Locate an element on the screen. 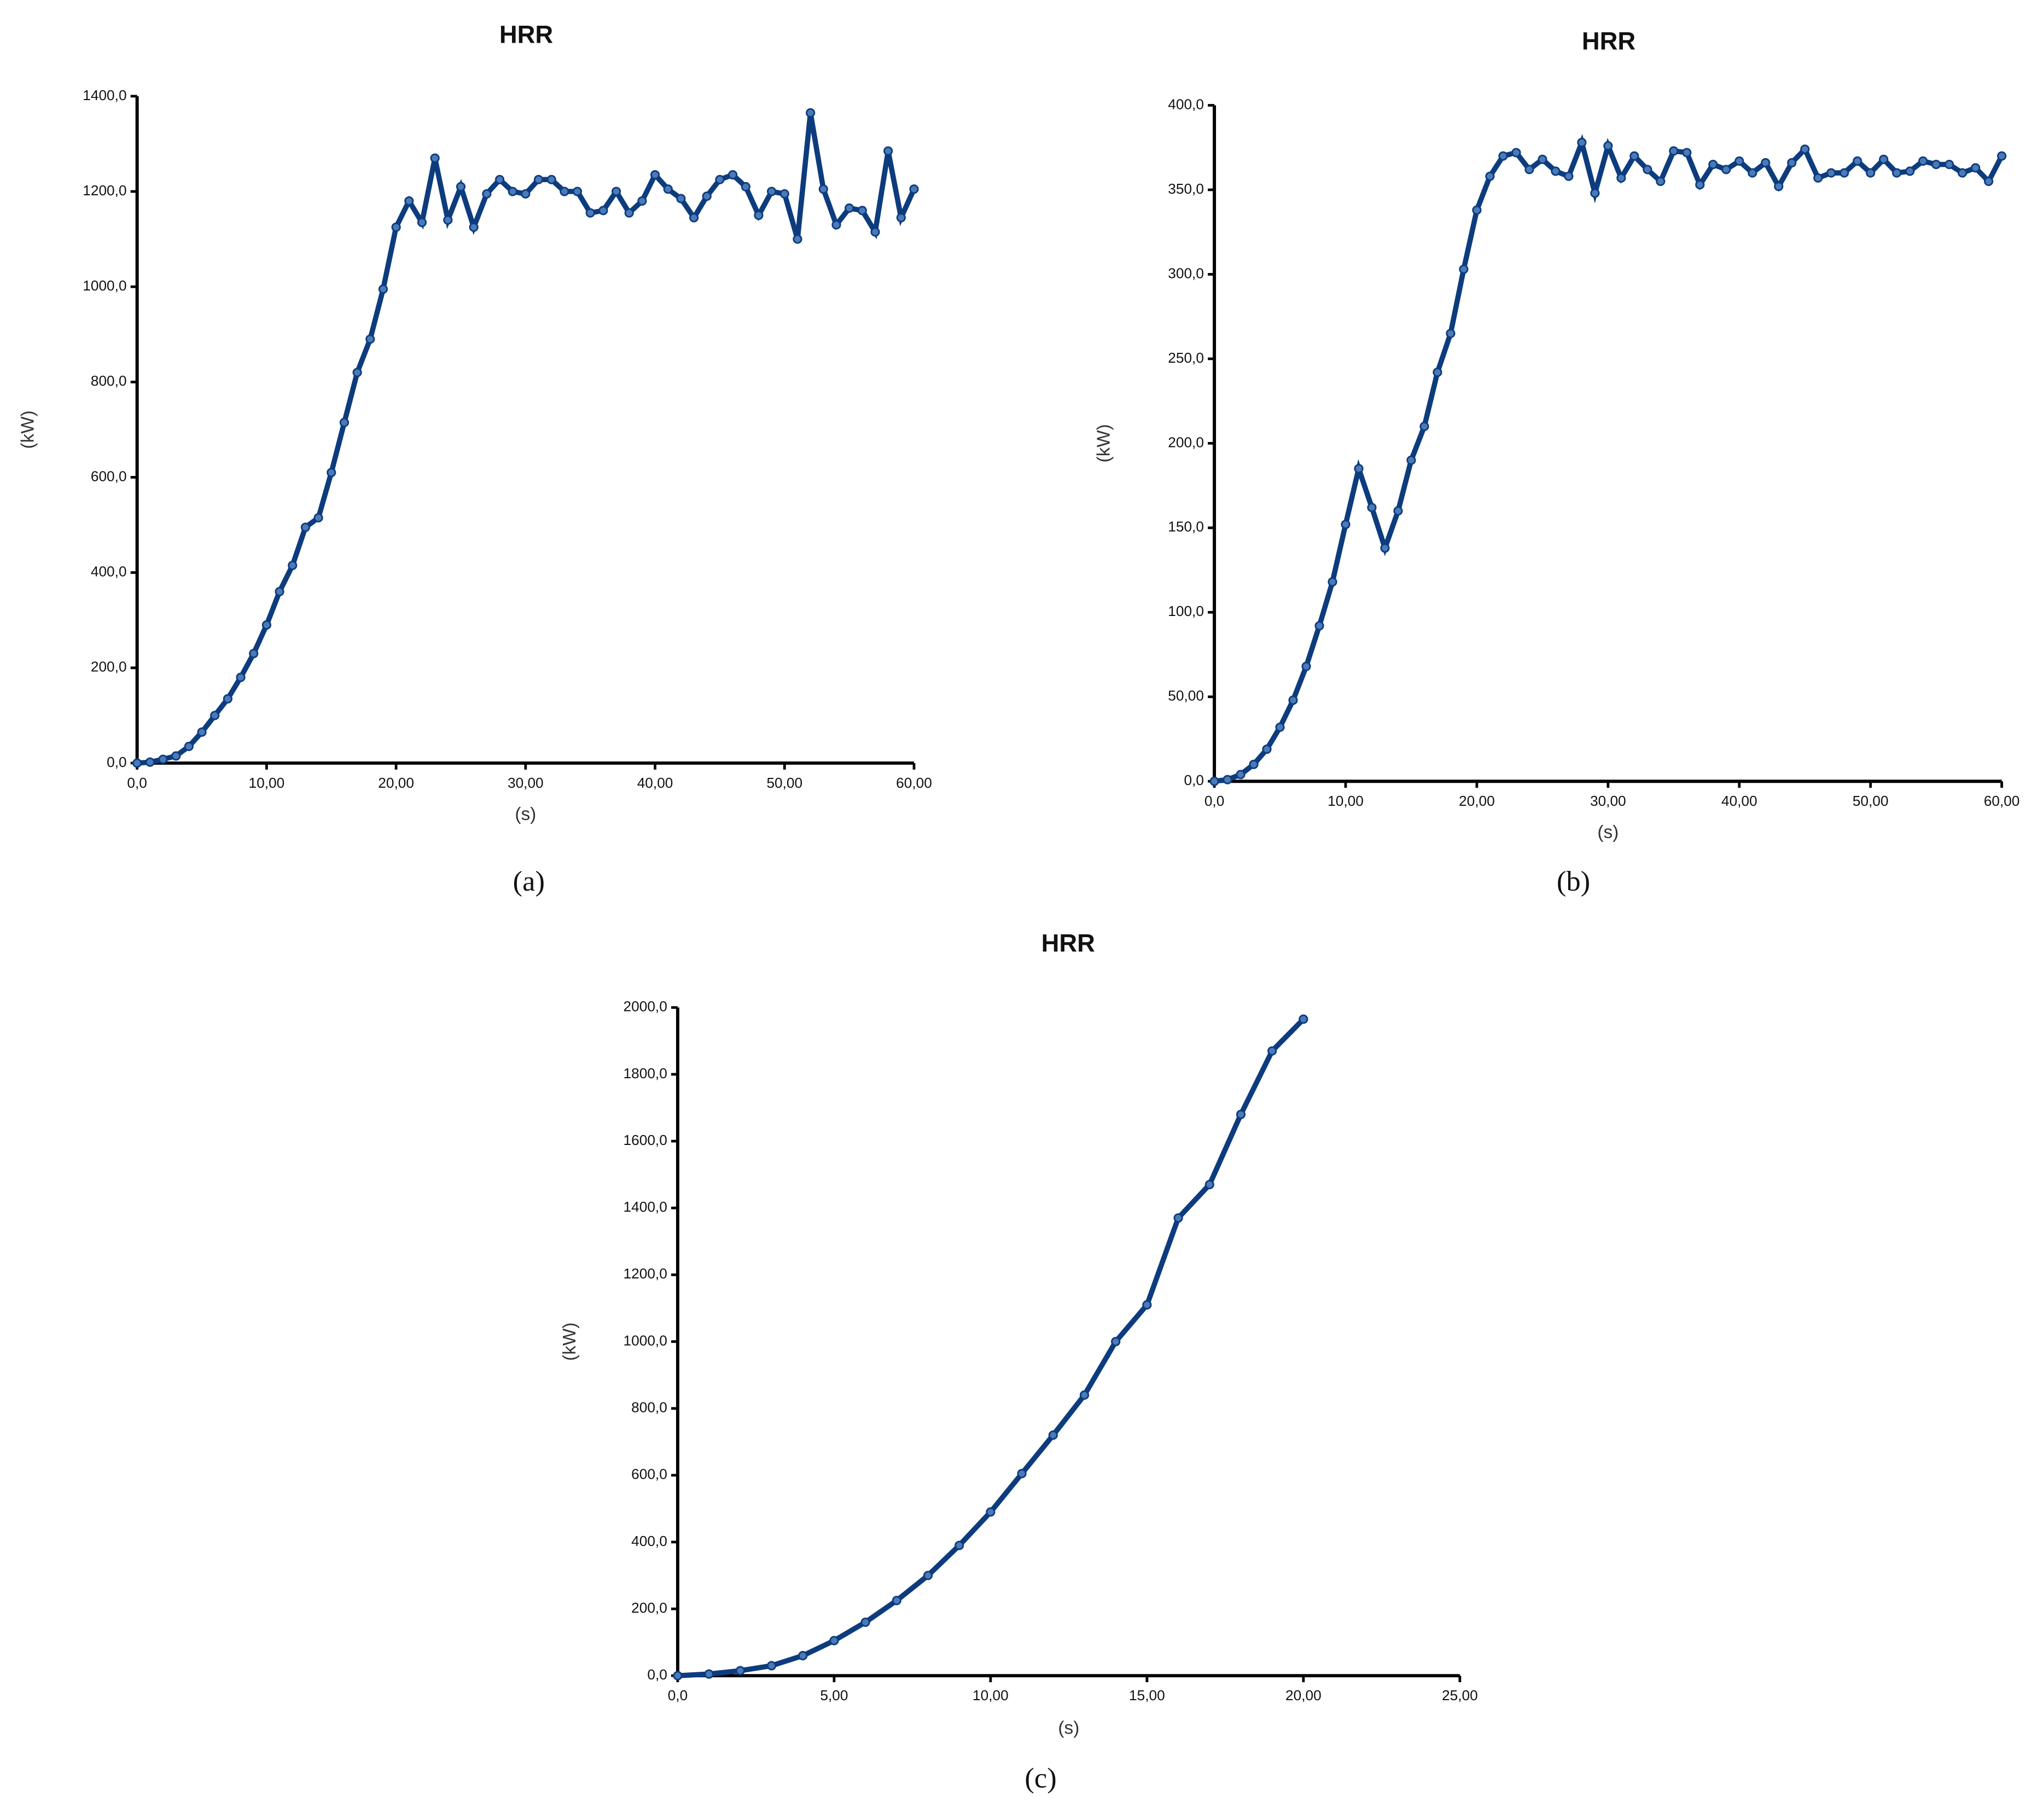 The image size is (2037, 1820). y-tick-label: 1400,0 is located at coordinates (645, 1207).